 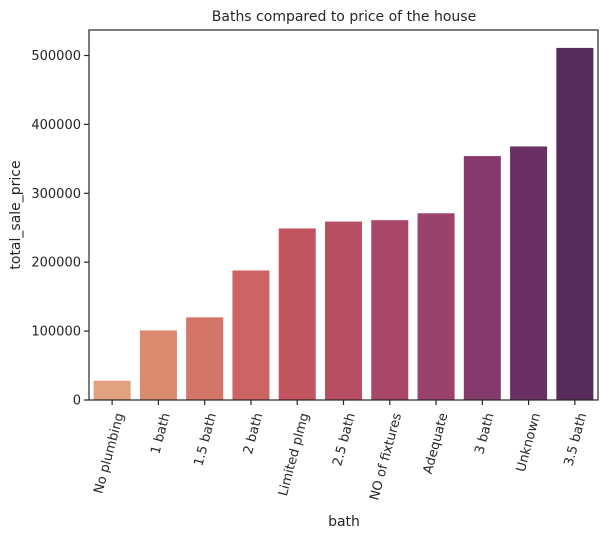 What do you see at coordinates (205, 439) in the screenshot?
I see `x-tick-label: 1.5 bath` at bounding box center [205, 439].